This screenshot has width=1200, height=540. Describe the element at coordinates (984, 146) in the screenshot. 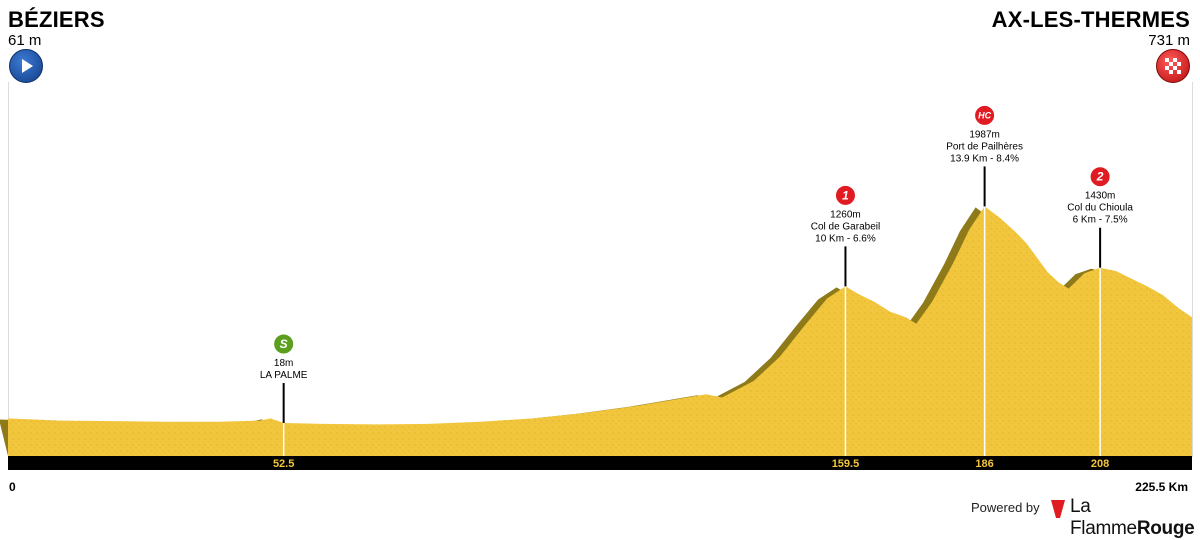

I see `marker-name: Port de Pailhères` at that location.